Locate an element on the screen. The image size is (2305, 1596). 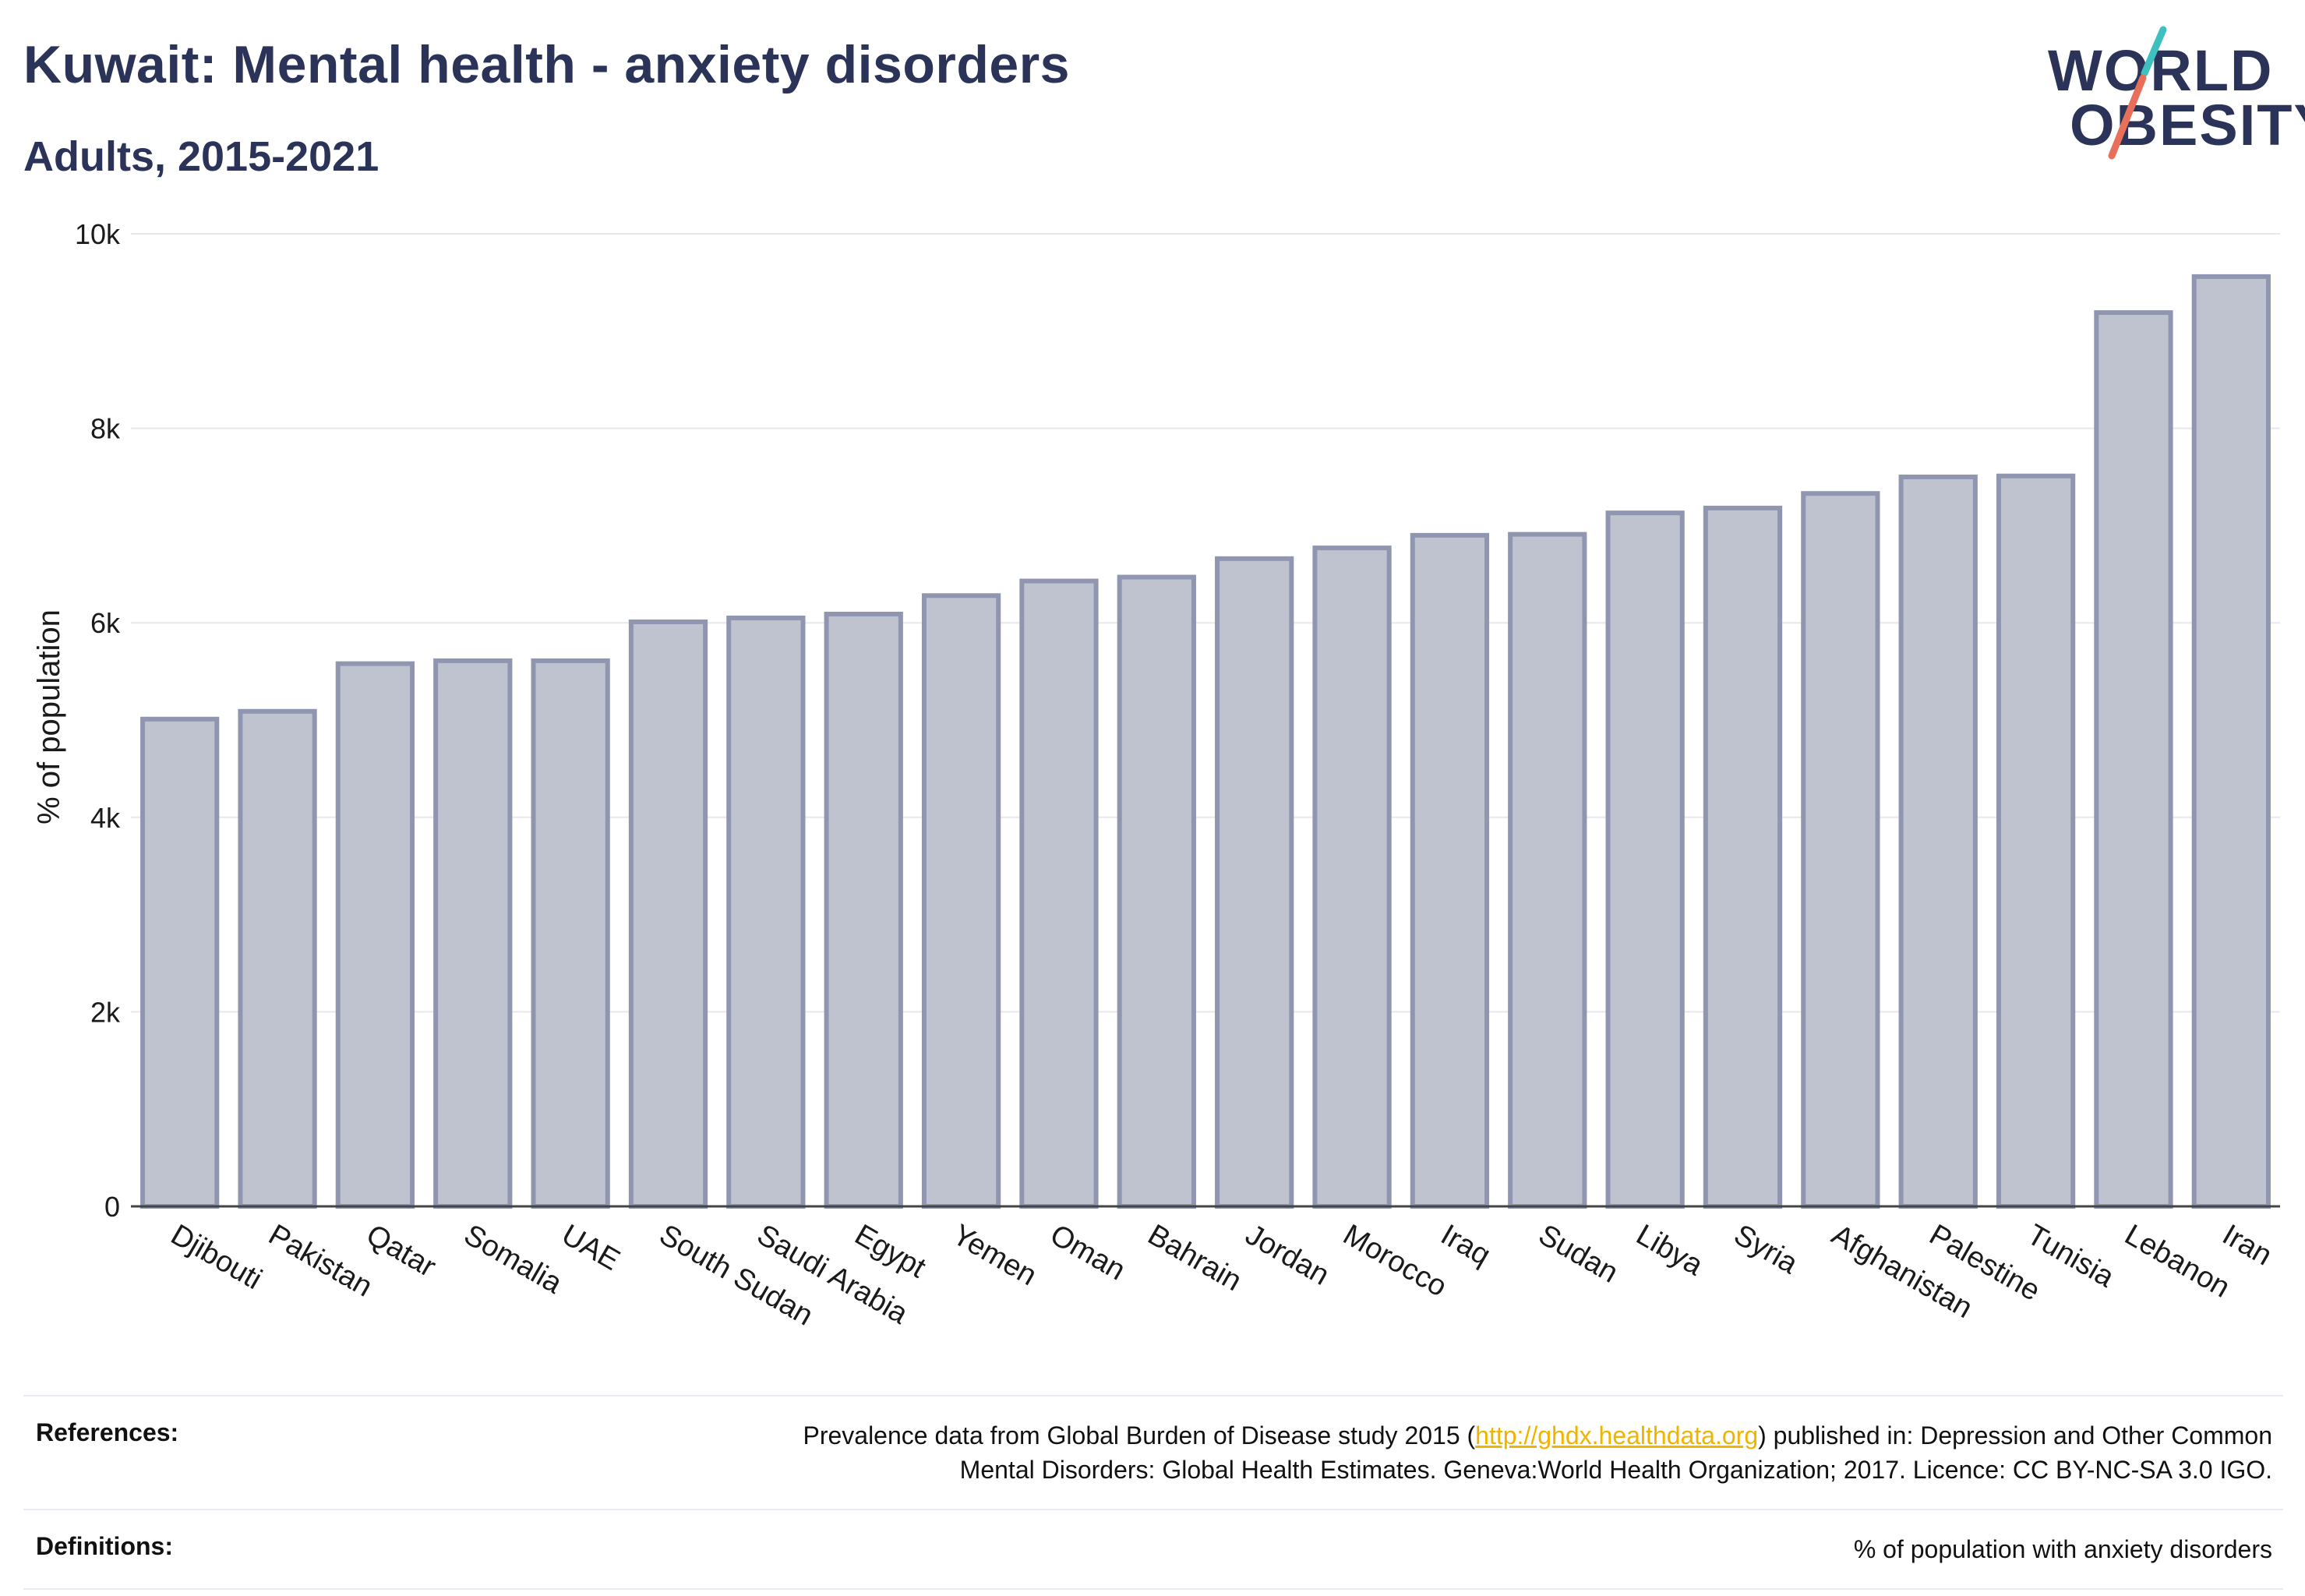
bar-south-sudan is located at coordinates (668, 914).